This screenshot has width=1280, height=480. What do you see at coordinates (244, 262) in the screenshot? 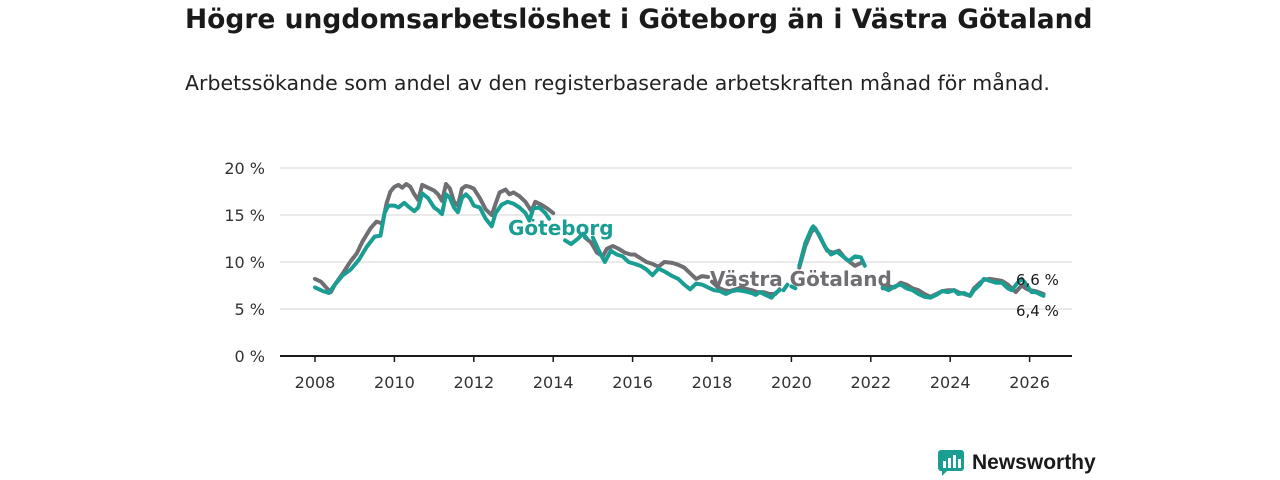
I see `y-tick-label: 10 %` at bounding box center [244, 262].